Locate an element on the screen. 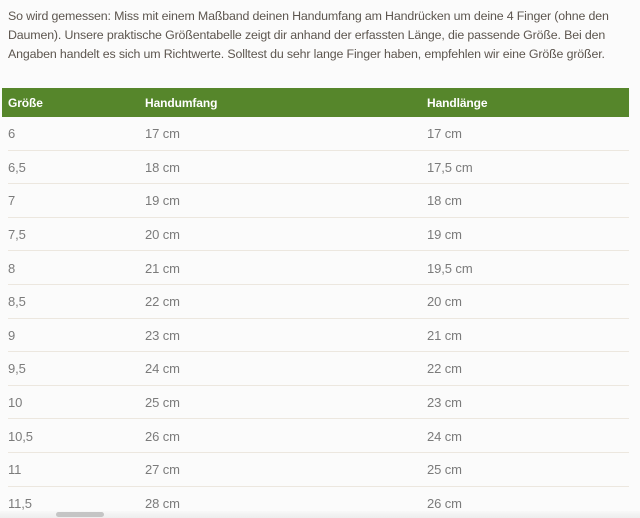  table-row: 8,5 22 cm 20 cm is located at coordinates (315, 302).